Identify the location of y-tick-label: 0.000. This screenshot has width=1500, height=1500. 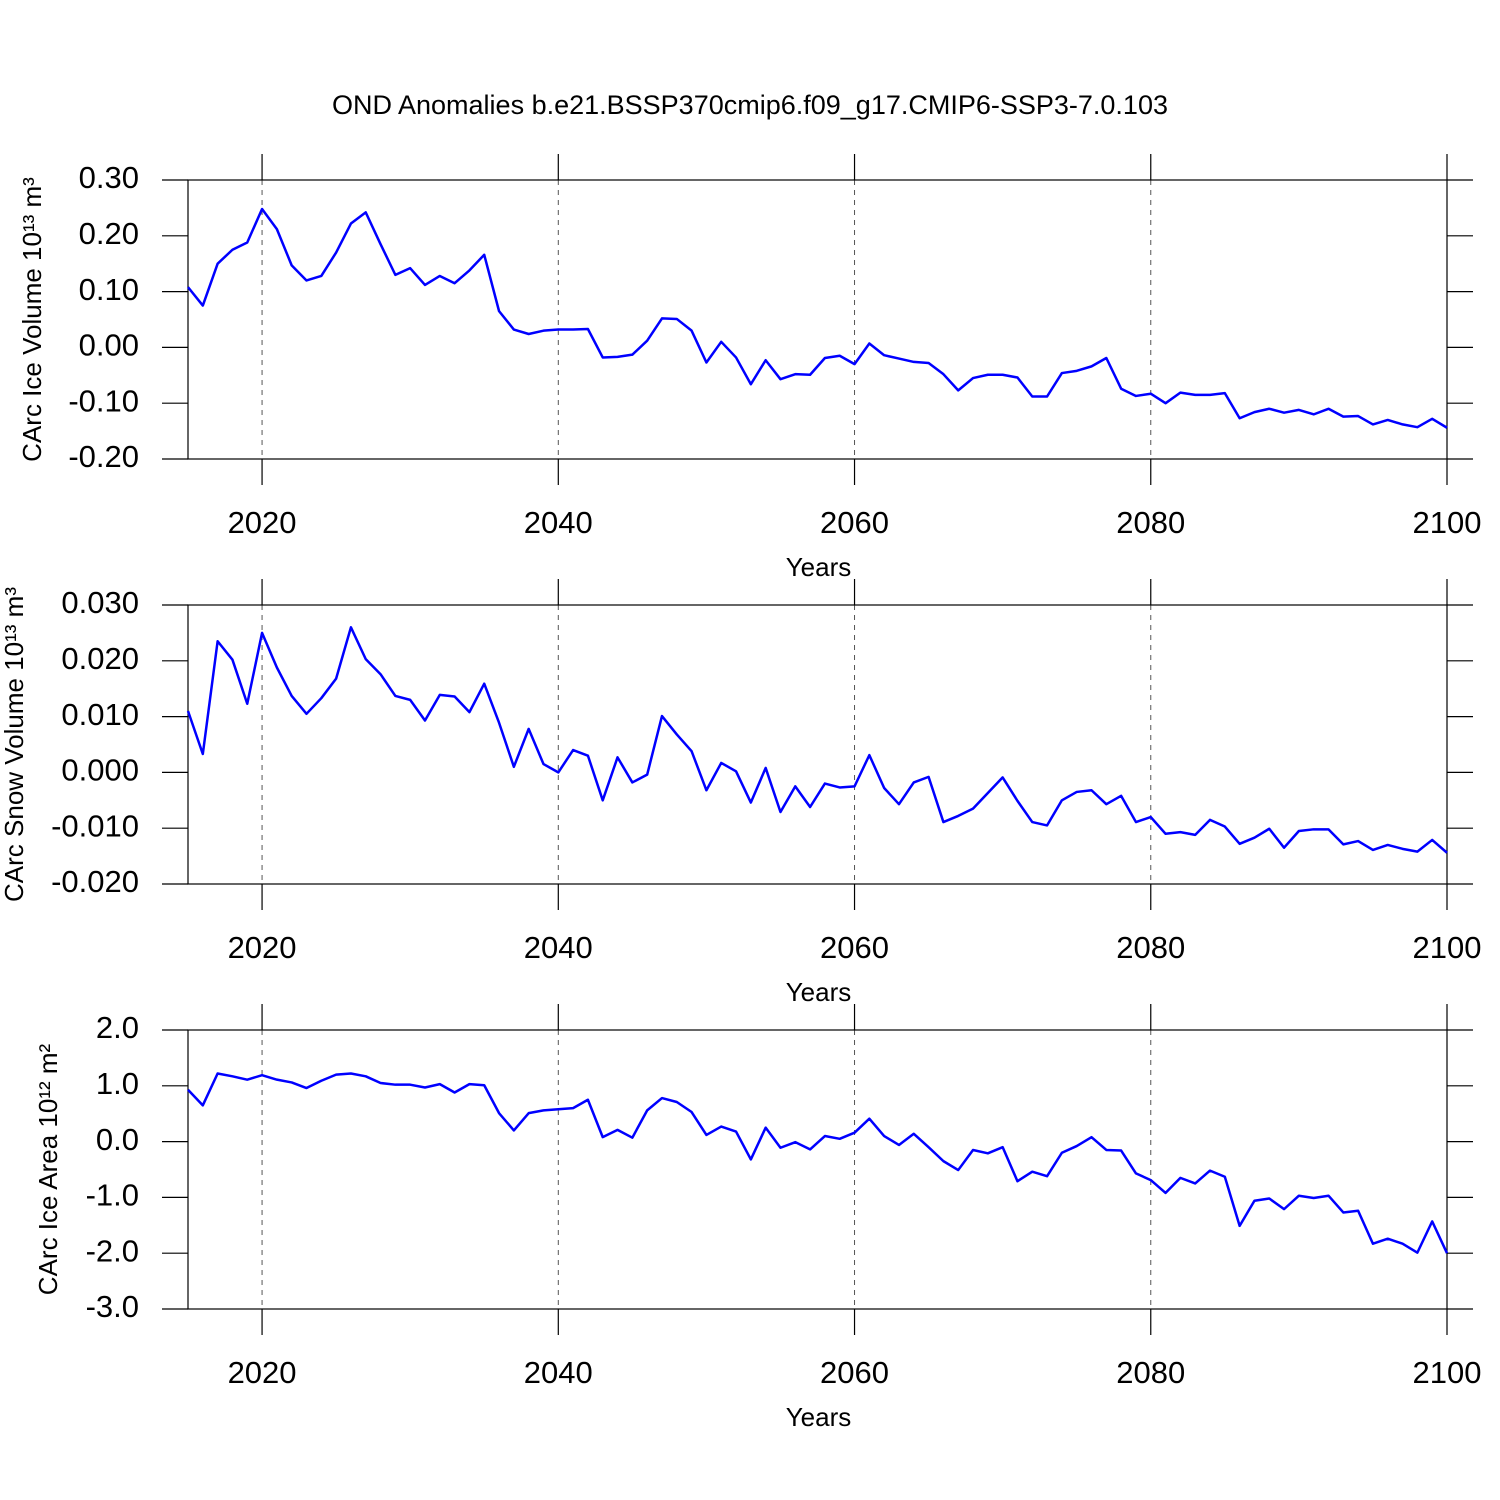
(100, 770).